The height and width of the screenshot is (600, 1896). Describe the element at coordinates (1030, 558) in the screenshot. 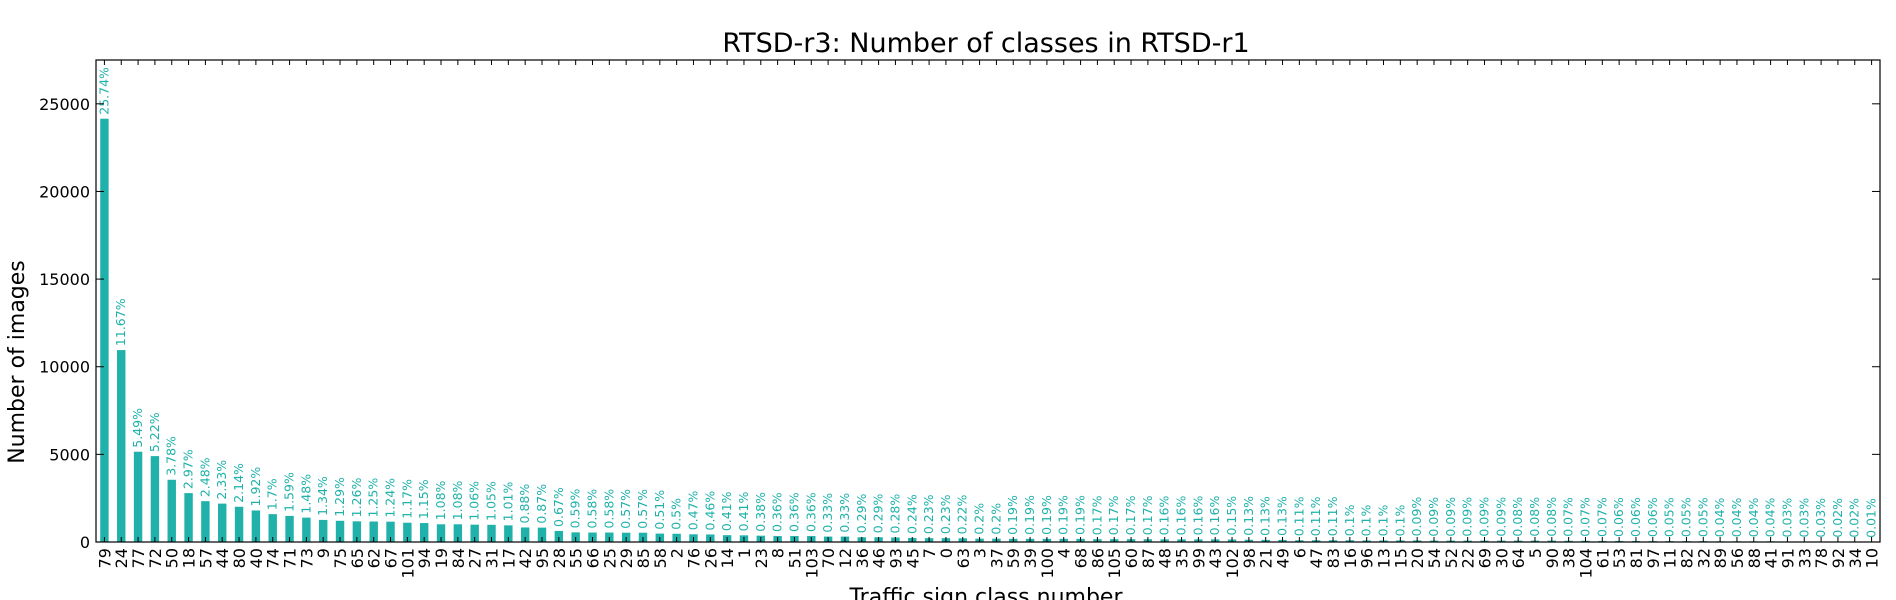

I see `x-tick-label: 39` at that location.